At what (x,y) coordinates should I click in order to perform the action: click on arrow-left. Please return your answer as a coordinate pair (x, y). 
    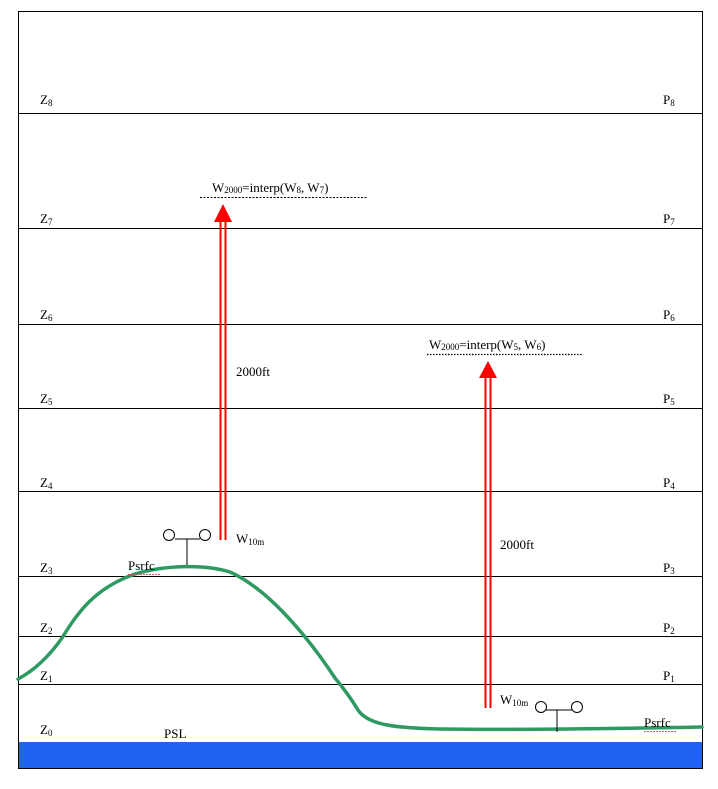
    Looking at the image, I should click on (223, 372).